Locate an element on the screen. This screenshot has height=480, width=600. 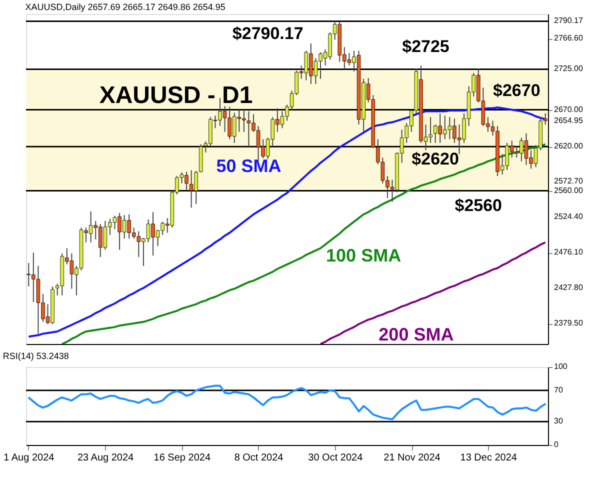
y-tick-label: 2560.00 is located at coordinates (569, 190).